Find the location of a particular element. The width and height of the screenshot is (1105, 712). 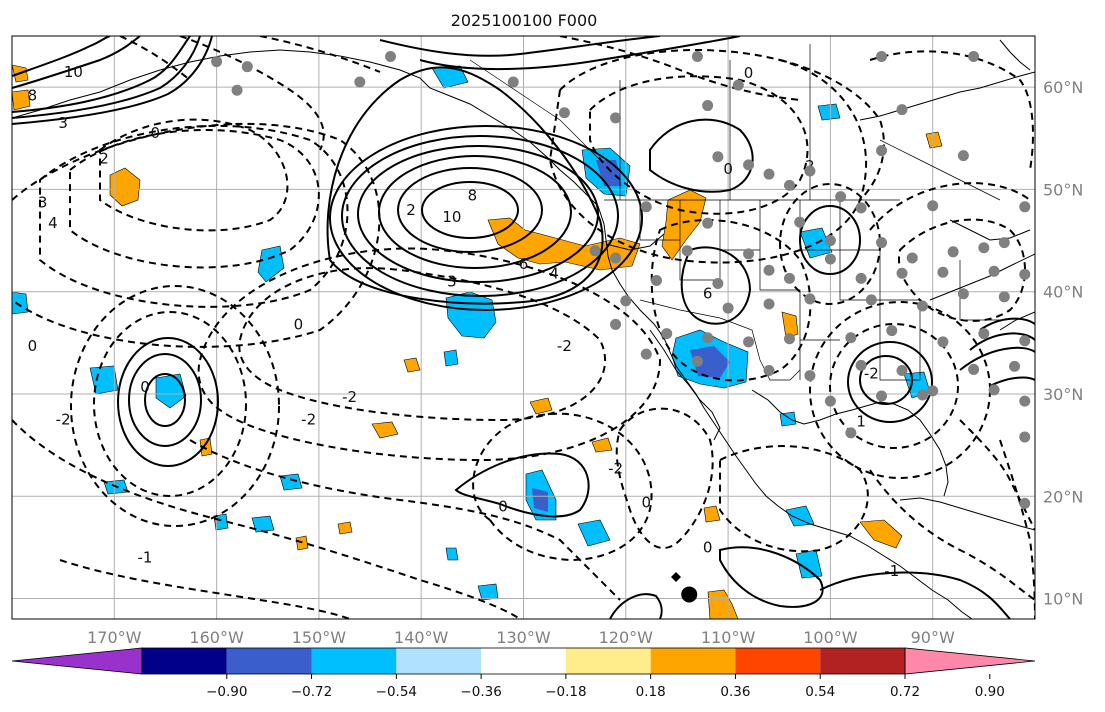

longitude-label: 100°W is located at coordinates (830, 637).